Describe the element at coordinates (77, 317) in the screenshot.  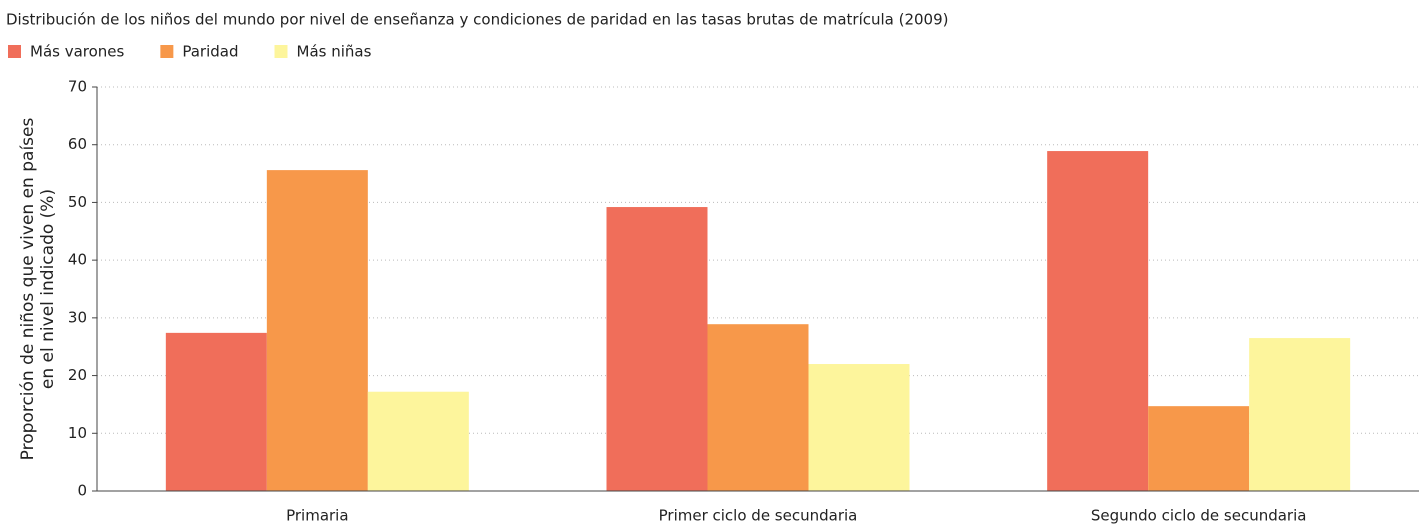
I see `y-tick-label: 30` at that location.